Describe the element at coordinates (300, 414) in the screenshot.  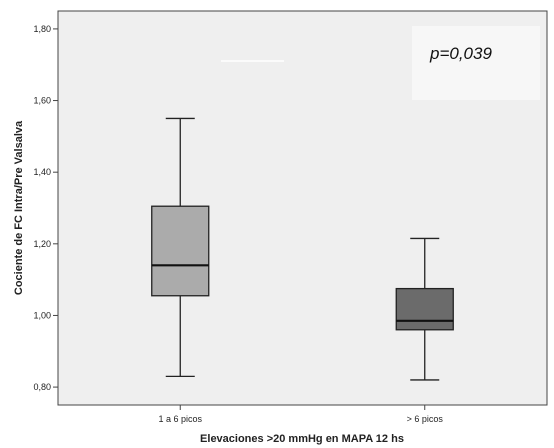
I see `x-axis: 1 a 6 picos > 6 picos` at that location.